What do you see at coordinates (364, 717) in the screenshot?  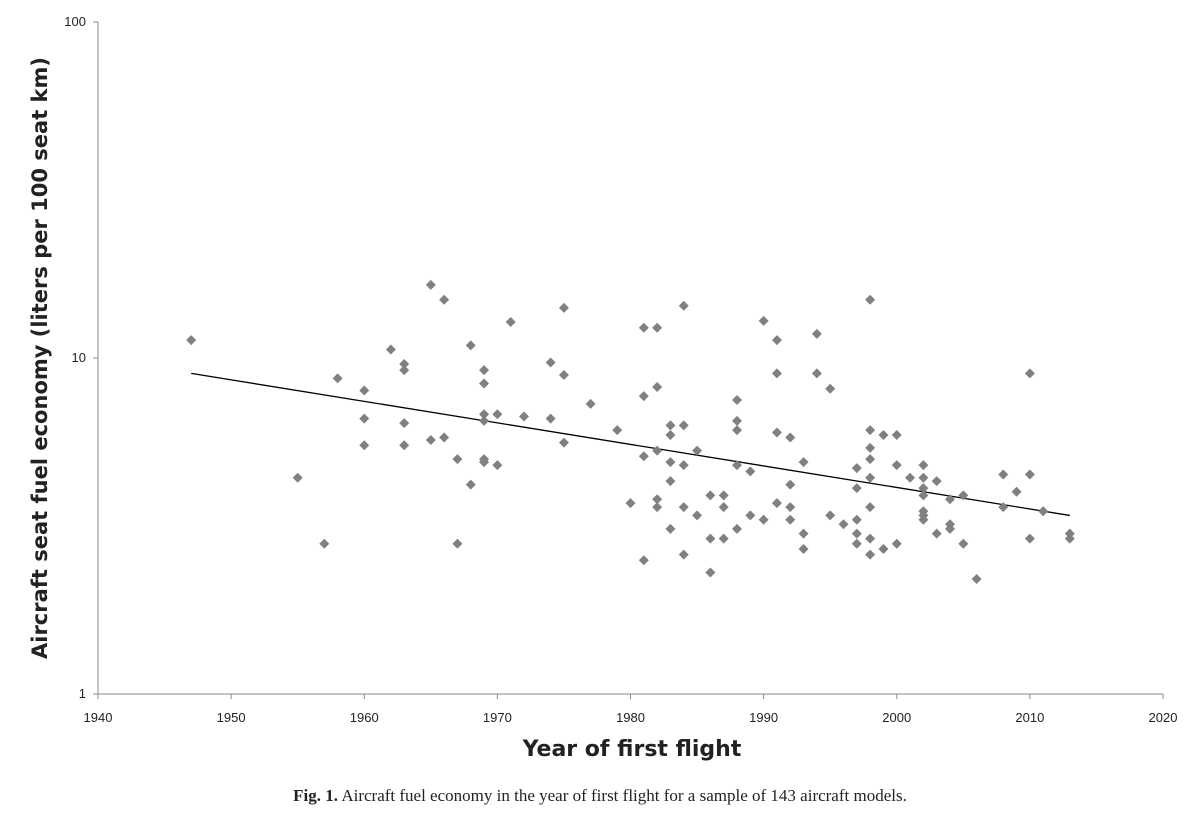 I see `x-tick-label: 1960` at bounding box center [364, 717].